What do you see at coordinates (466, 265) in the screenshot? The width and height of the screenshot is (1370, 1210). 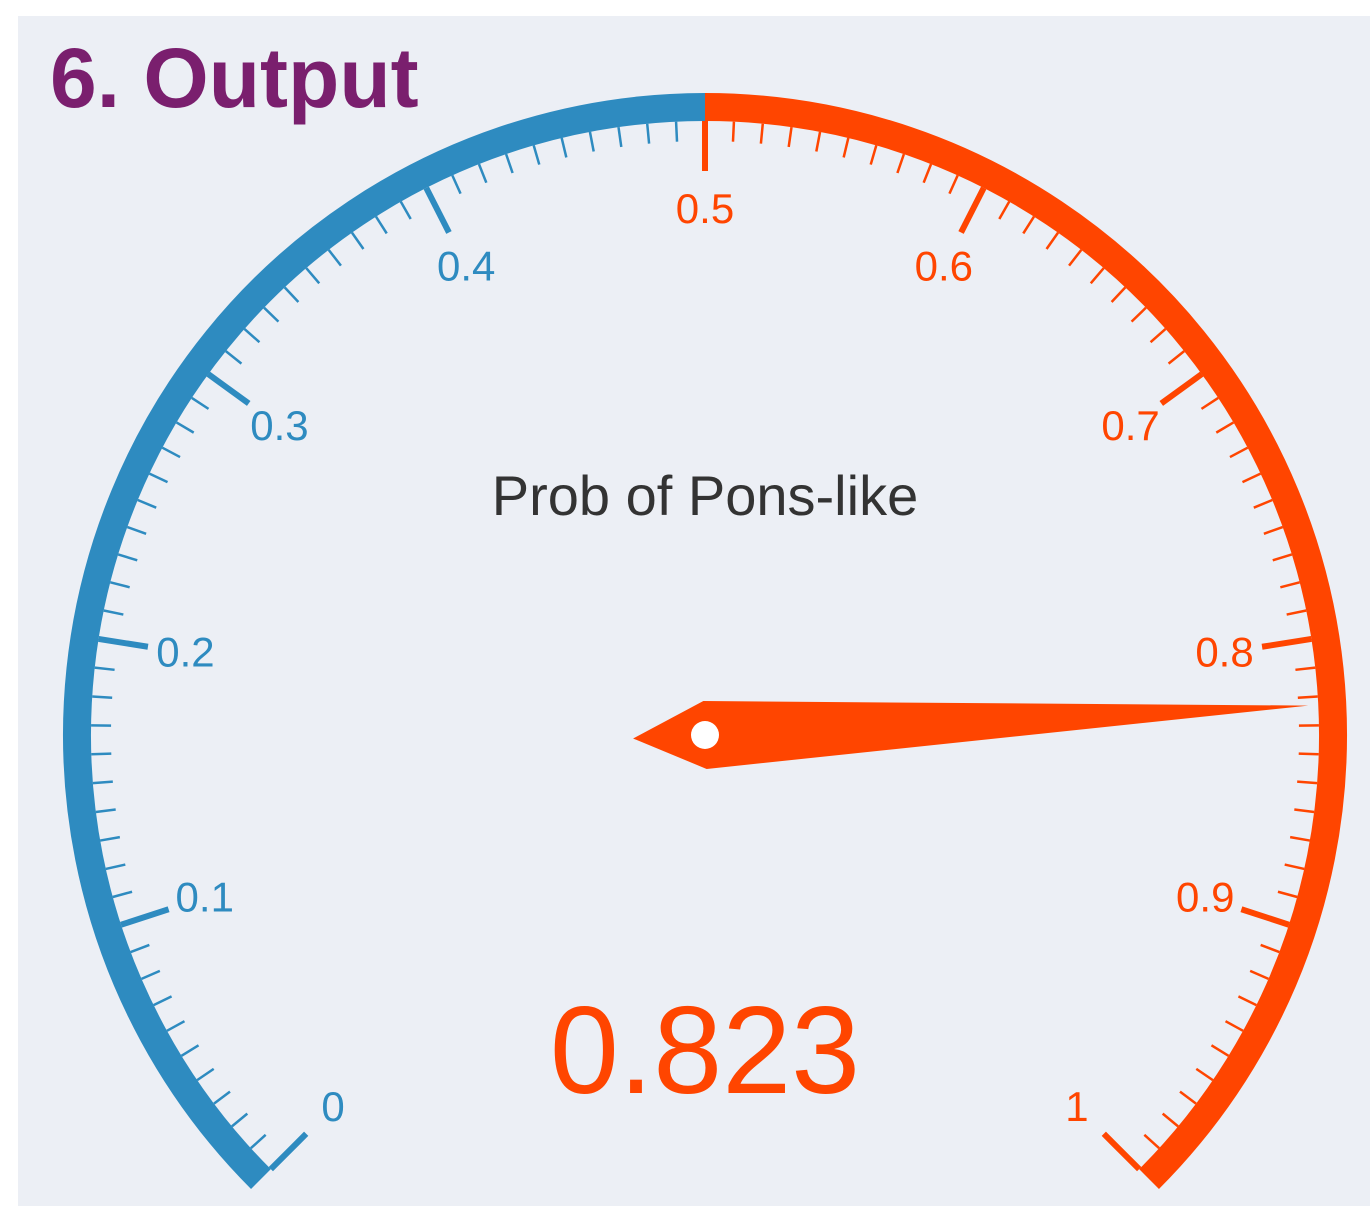 I see `gauge-tick-label: 0.4` at bounding box center [466, 265].